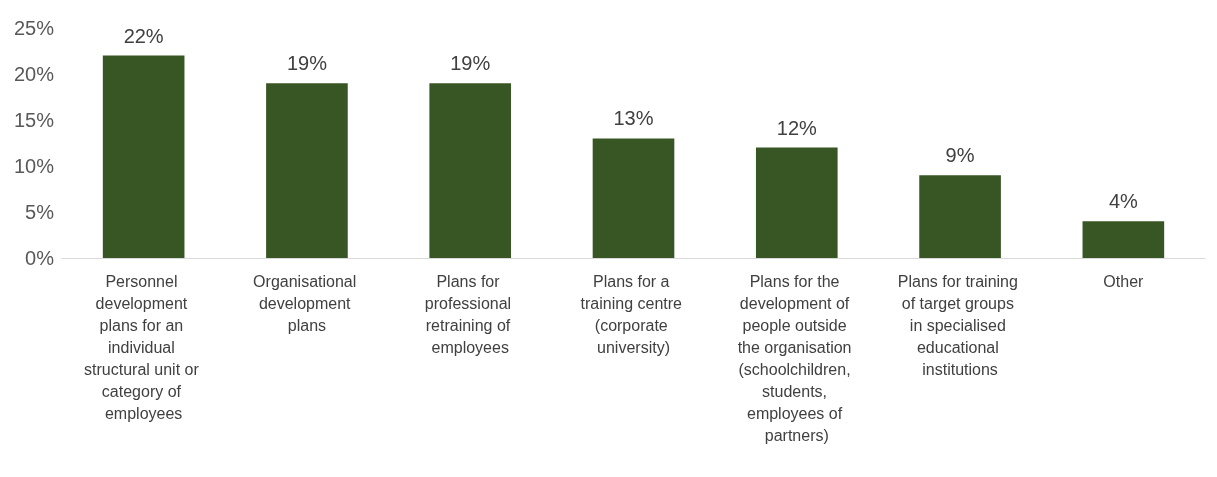 The height and width of the screenshot is (477, 1217). I want to click on y-tick-label: 15%, so click(34, 120).